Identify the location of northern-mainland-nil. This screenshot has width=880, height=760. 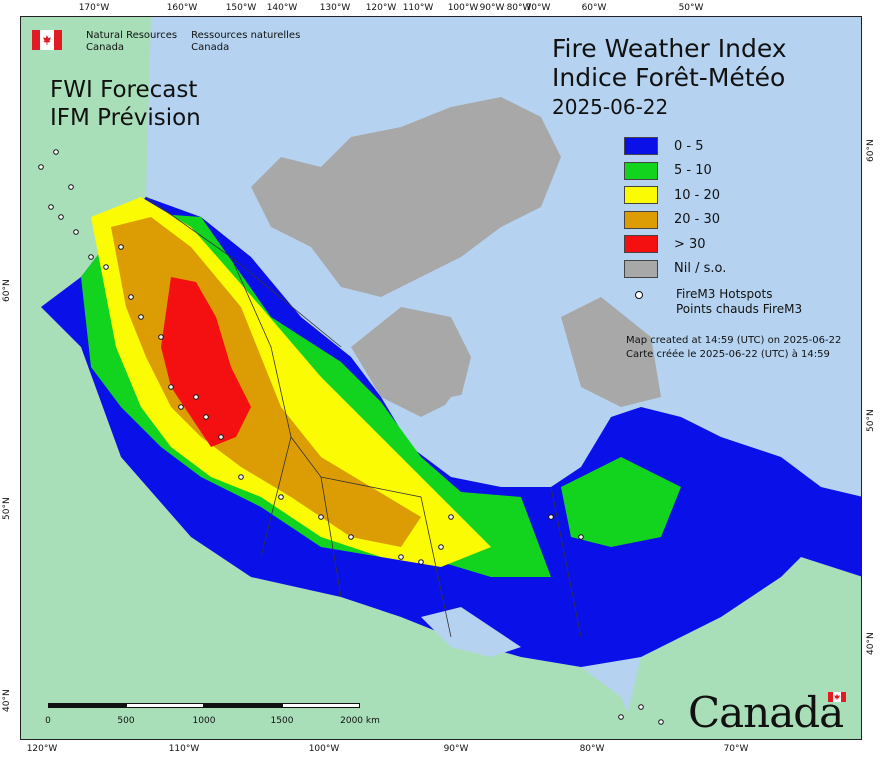
(411, 362).